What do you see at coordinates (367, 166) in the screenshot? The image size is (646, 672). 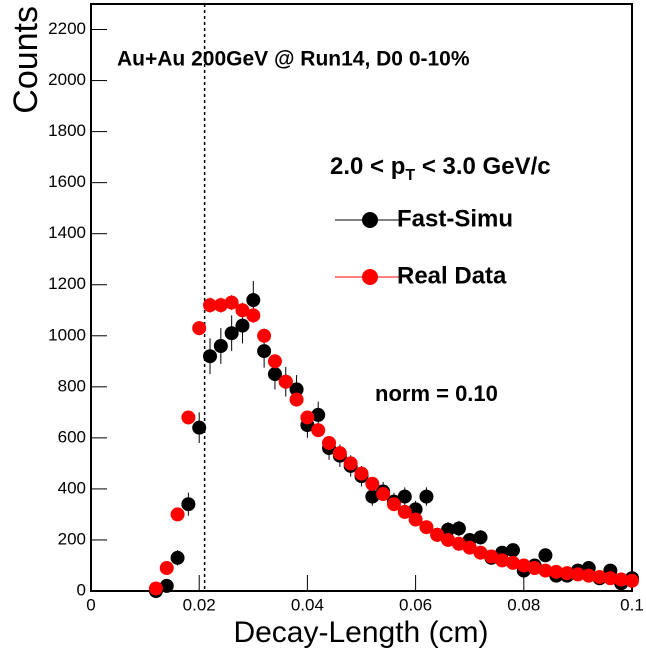 I see `pt-label-a: 2.0 < p` at bounding box center [367, 166].